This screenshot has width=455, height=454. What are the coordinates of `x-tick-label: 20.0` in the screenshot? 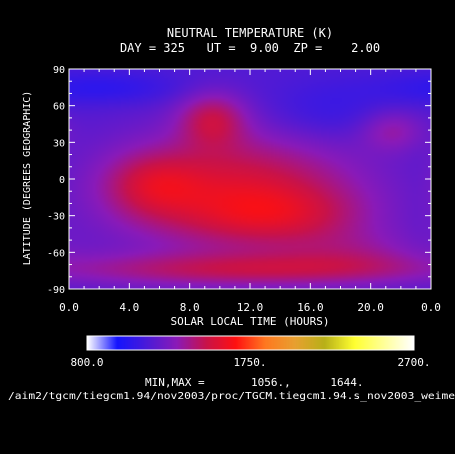 It's located at (370, 307).